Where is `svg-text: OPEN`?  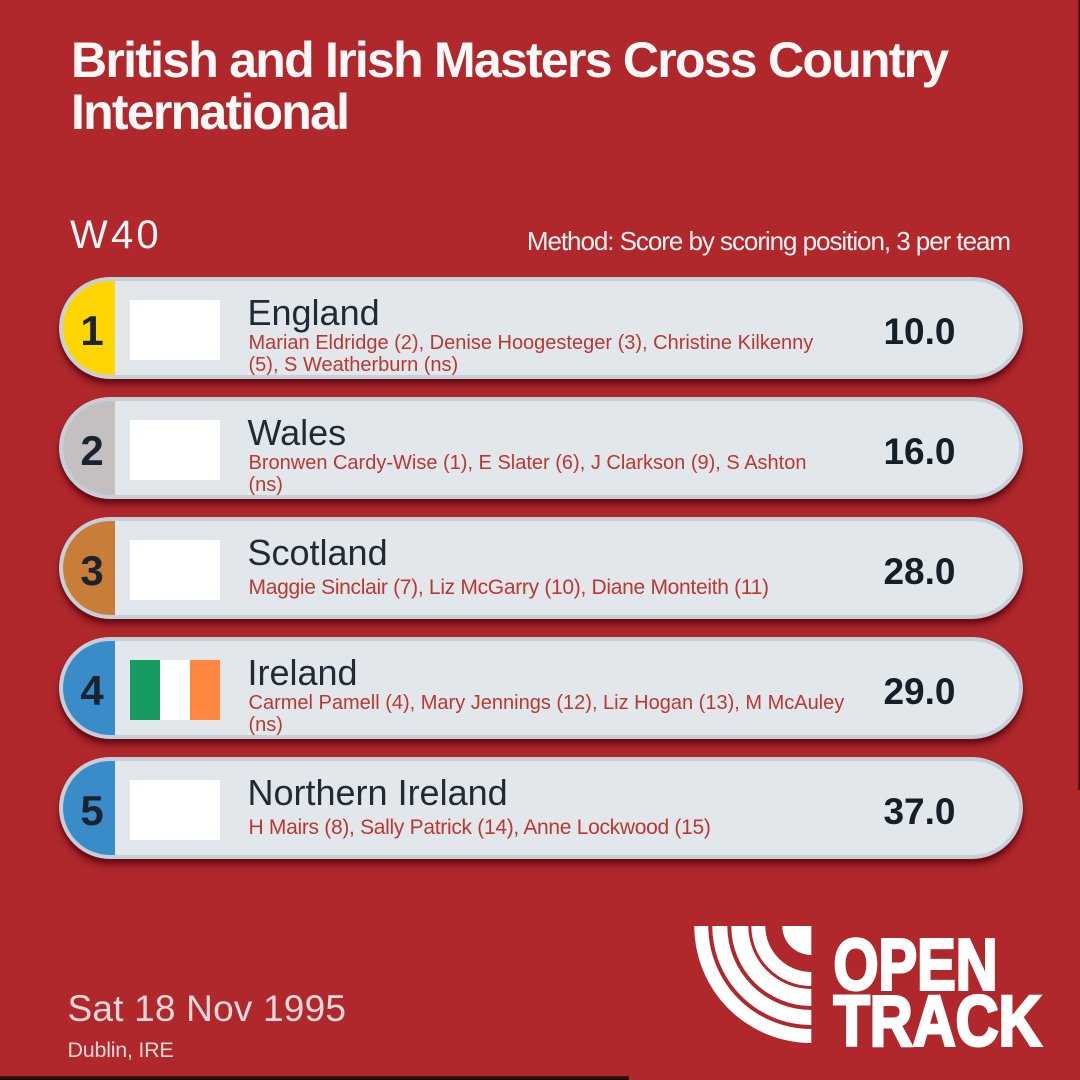 svg-text: OPEN is located at coordinates (916, 966).